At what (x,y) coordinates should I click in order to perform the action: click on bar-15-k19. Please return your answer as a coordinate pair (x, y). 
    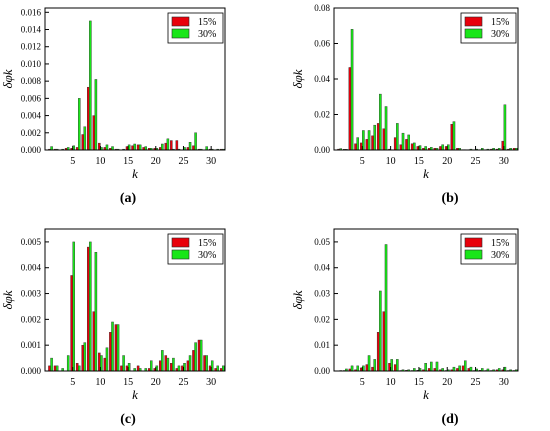
    Looking at the image, I should click on (440, 148).